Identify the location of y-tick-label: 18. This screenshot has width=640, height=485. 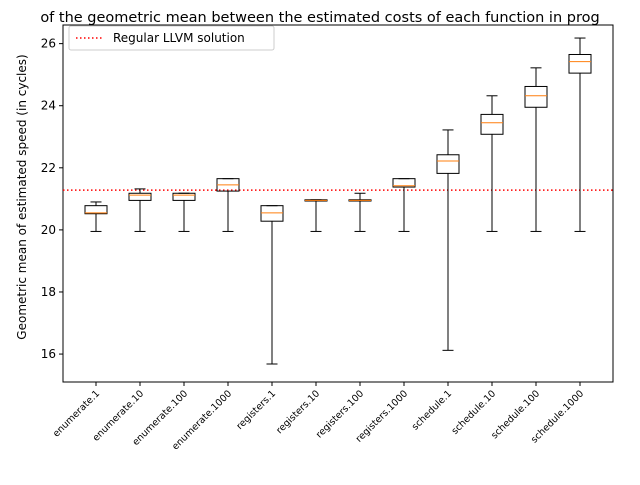
(48, 292).